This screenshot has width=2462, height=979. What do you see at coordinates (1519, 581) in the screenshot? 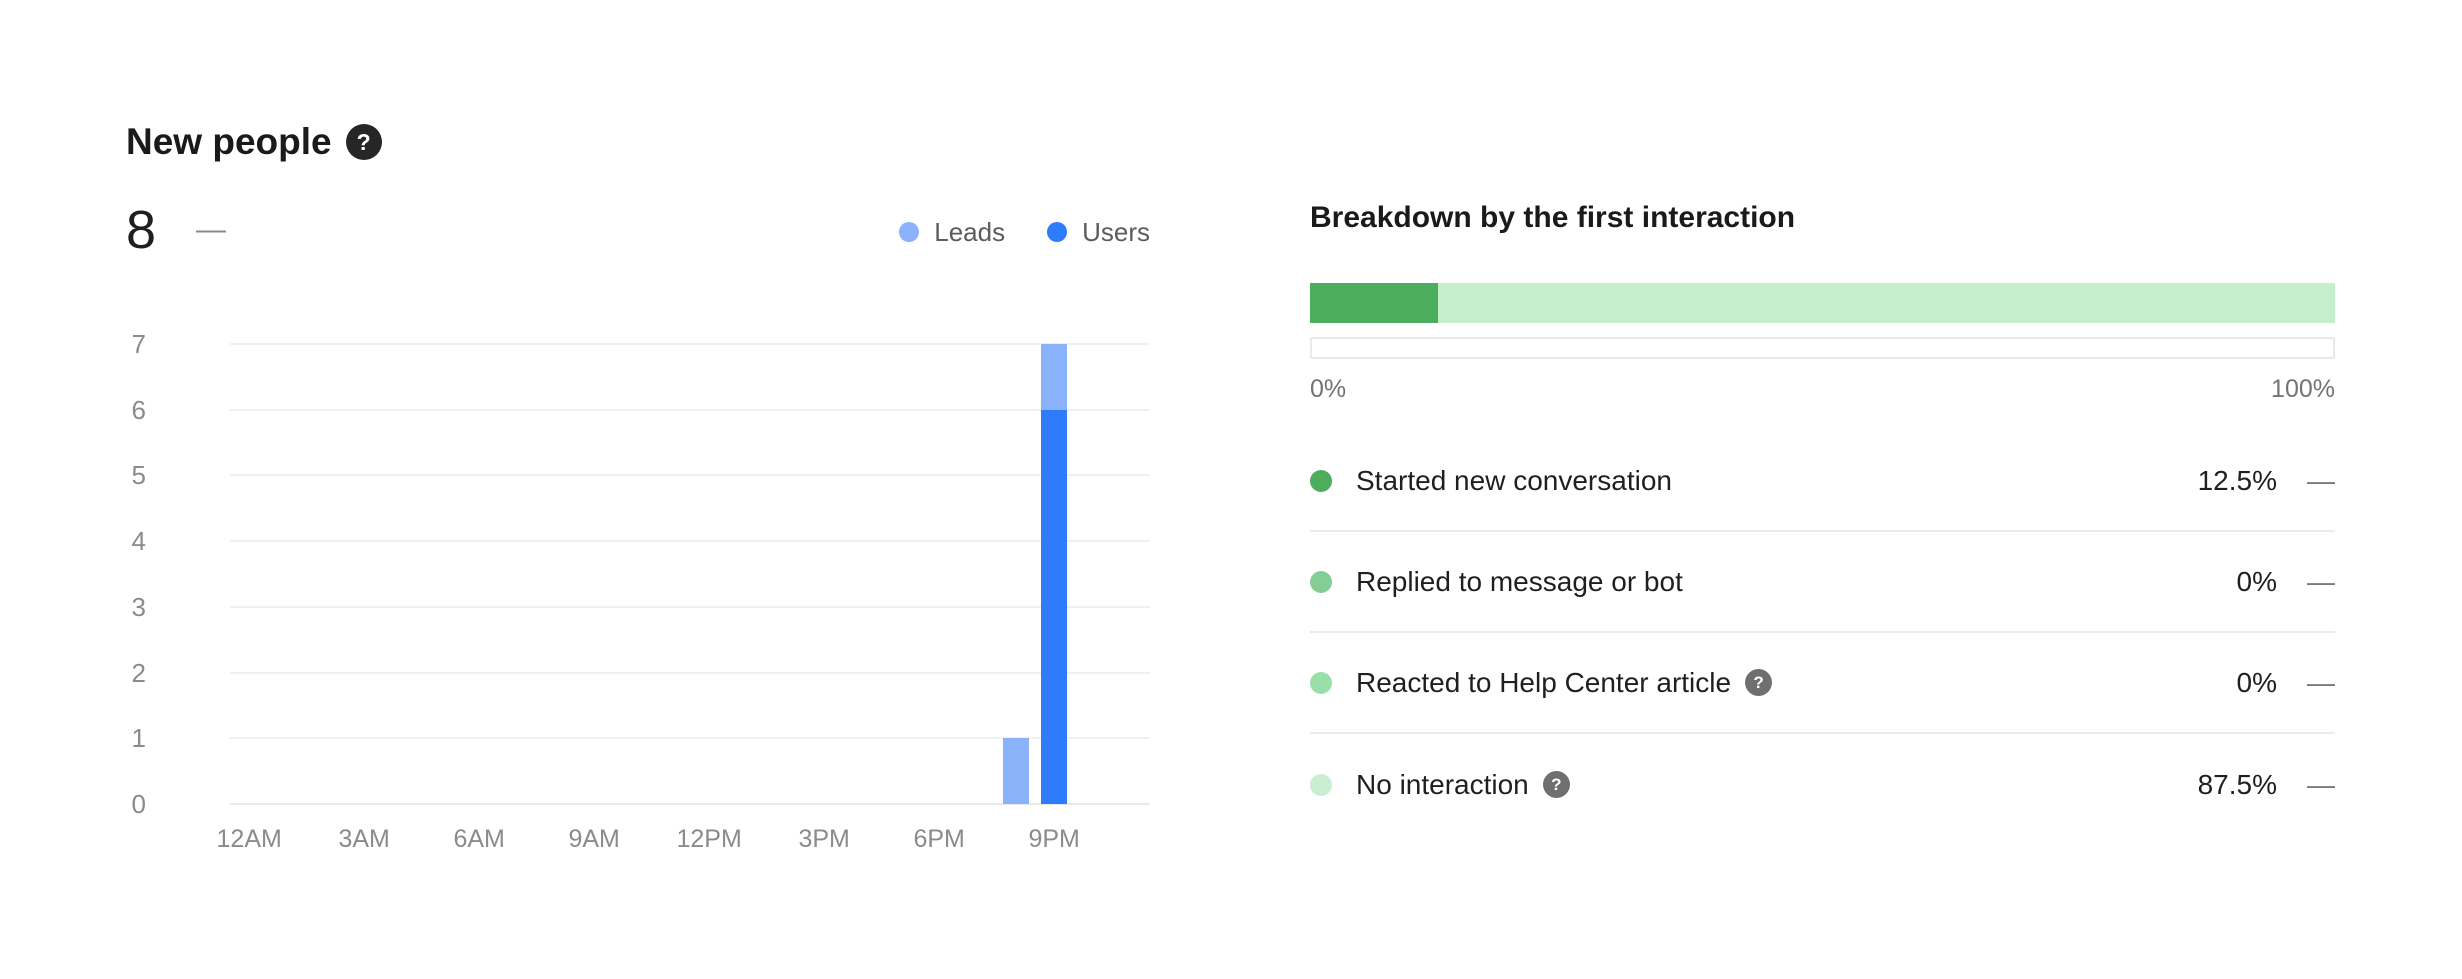
I see `row-label: Replied to message or bot` at bounding box center [1519, 581].